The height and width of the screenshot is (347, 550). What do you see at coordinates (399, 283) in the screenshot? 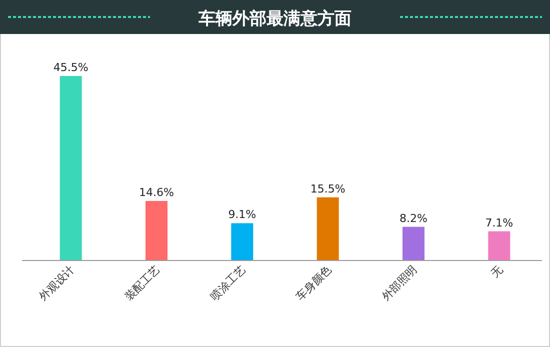
I see `x-tick-label: 外部照明` at bounding box center [399, 283].